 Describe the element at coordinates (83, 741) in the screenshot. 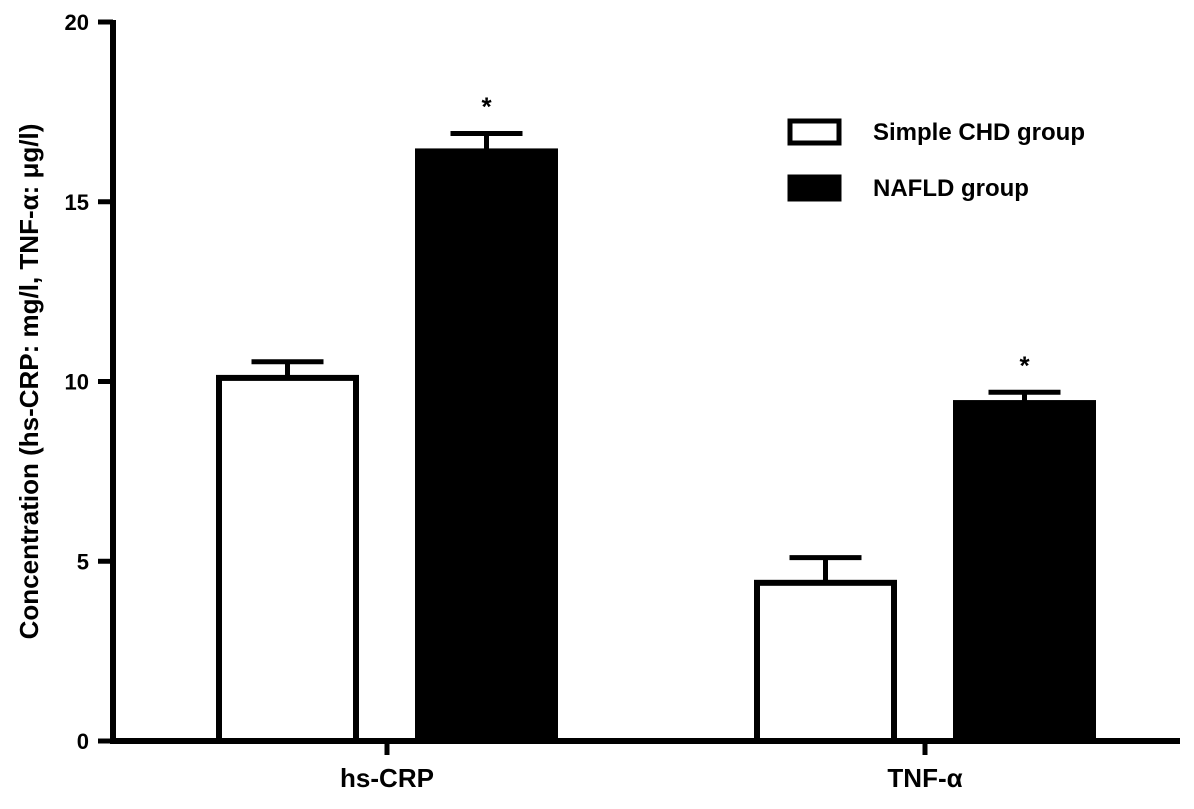

I see `y-tick-label: 0` at that location.